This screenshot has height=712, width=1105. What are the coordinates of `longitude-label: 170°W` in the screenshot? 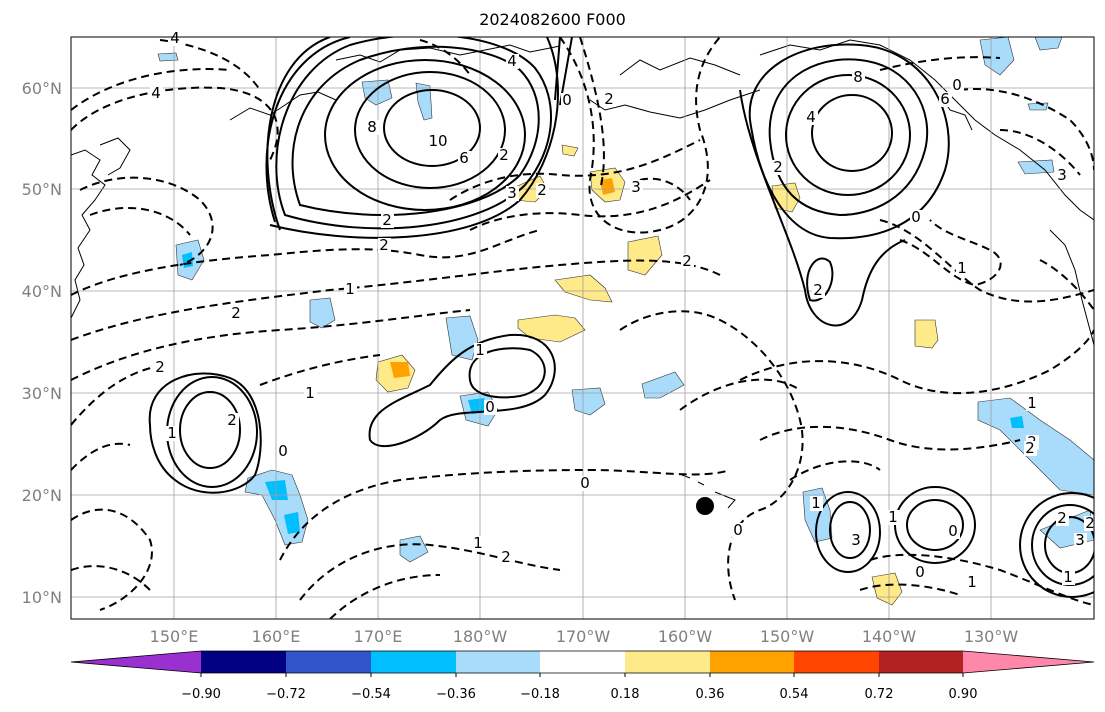 It's located at (583, 636).